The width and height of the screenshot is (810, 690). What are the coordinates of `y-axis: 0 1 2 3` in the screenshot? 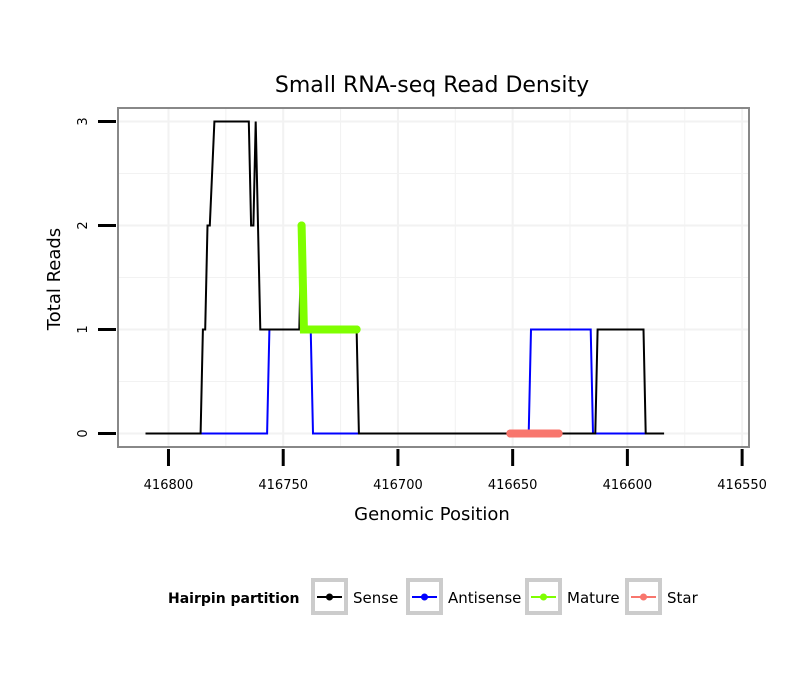 It's located at (96, 277).